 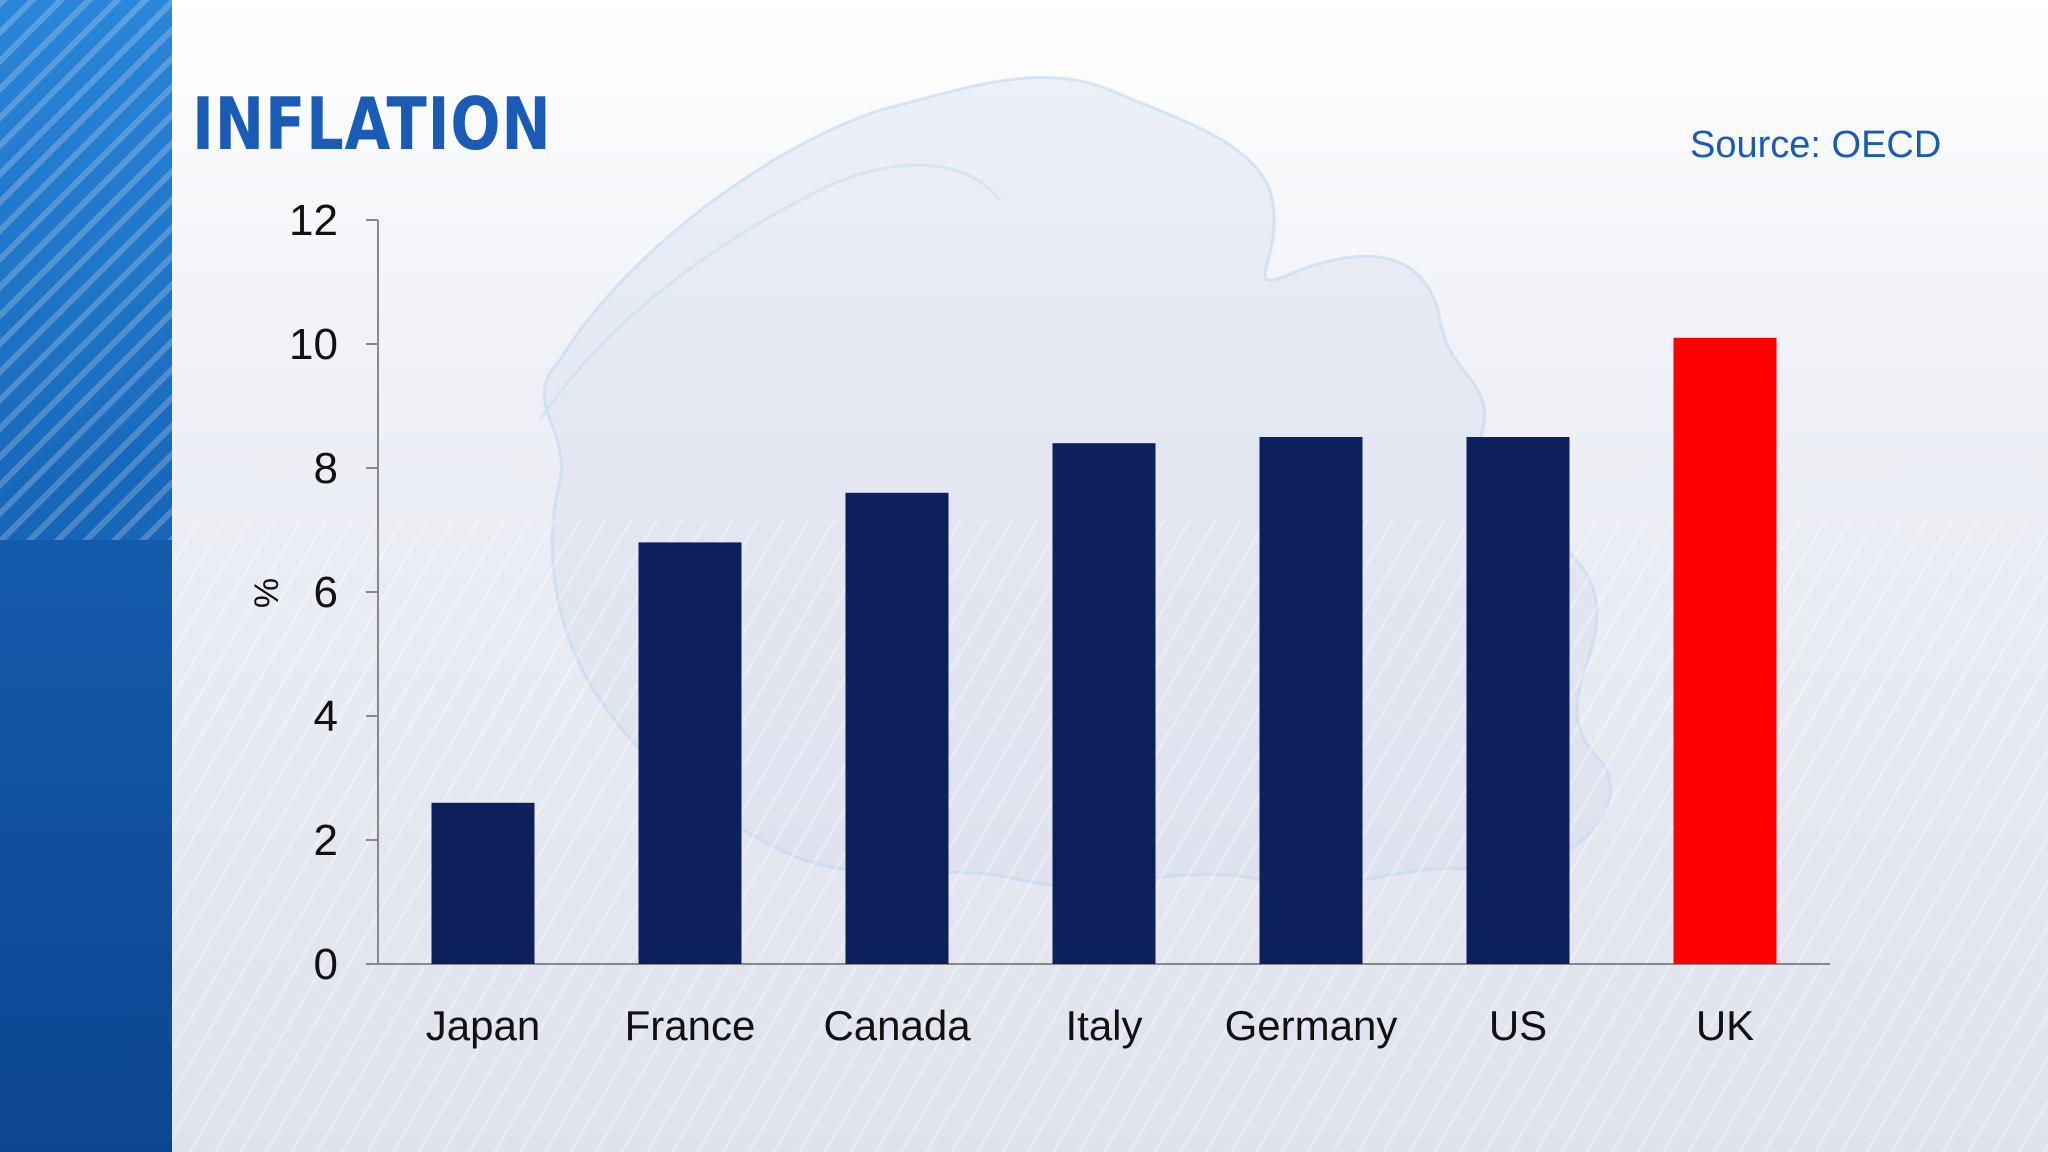 What do you see at coordinates (897, 1025) in the screenshot?
I see `x-tick-label: Canada` at bounding box center [897, 1025].